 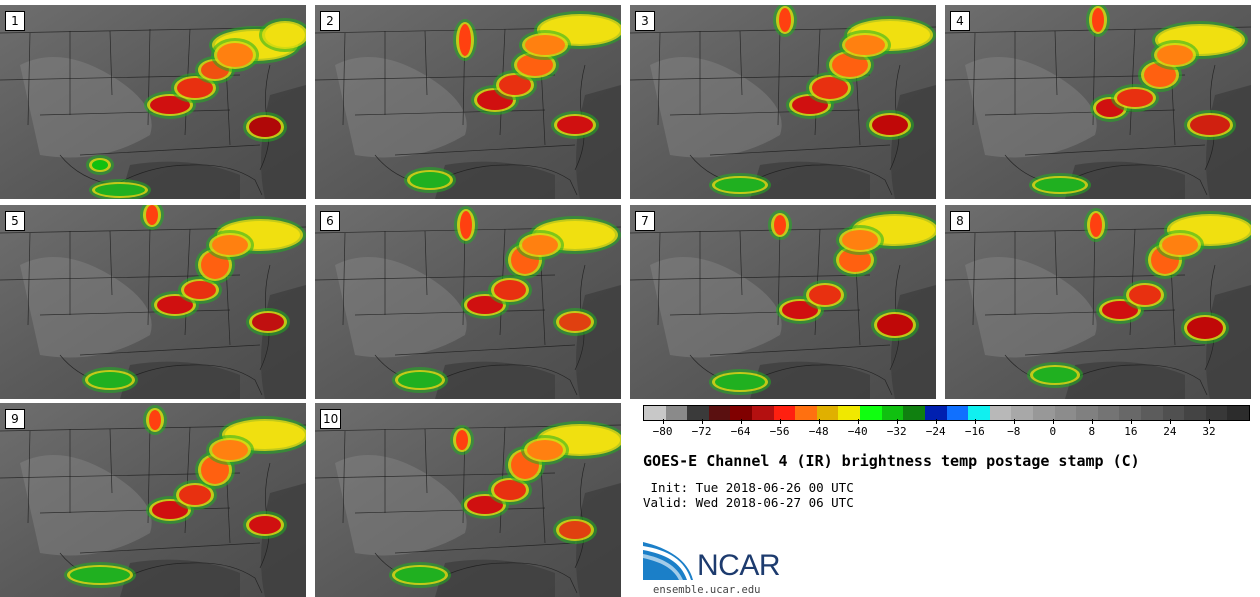 I want to click on colorbar-tick-label: −8, so click(x=1014, y=431).